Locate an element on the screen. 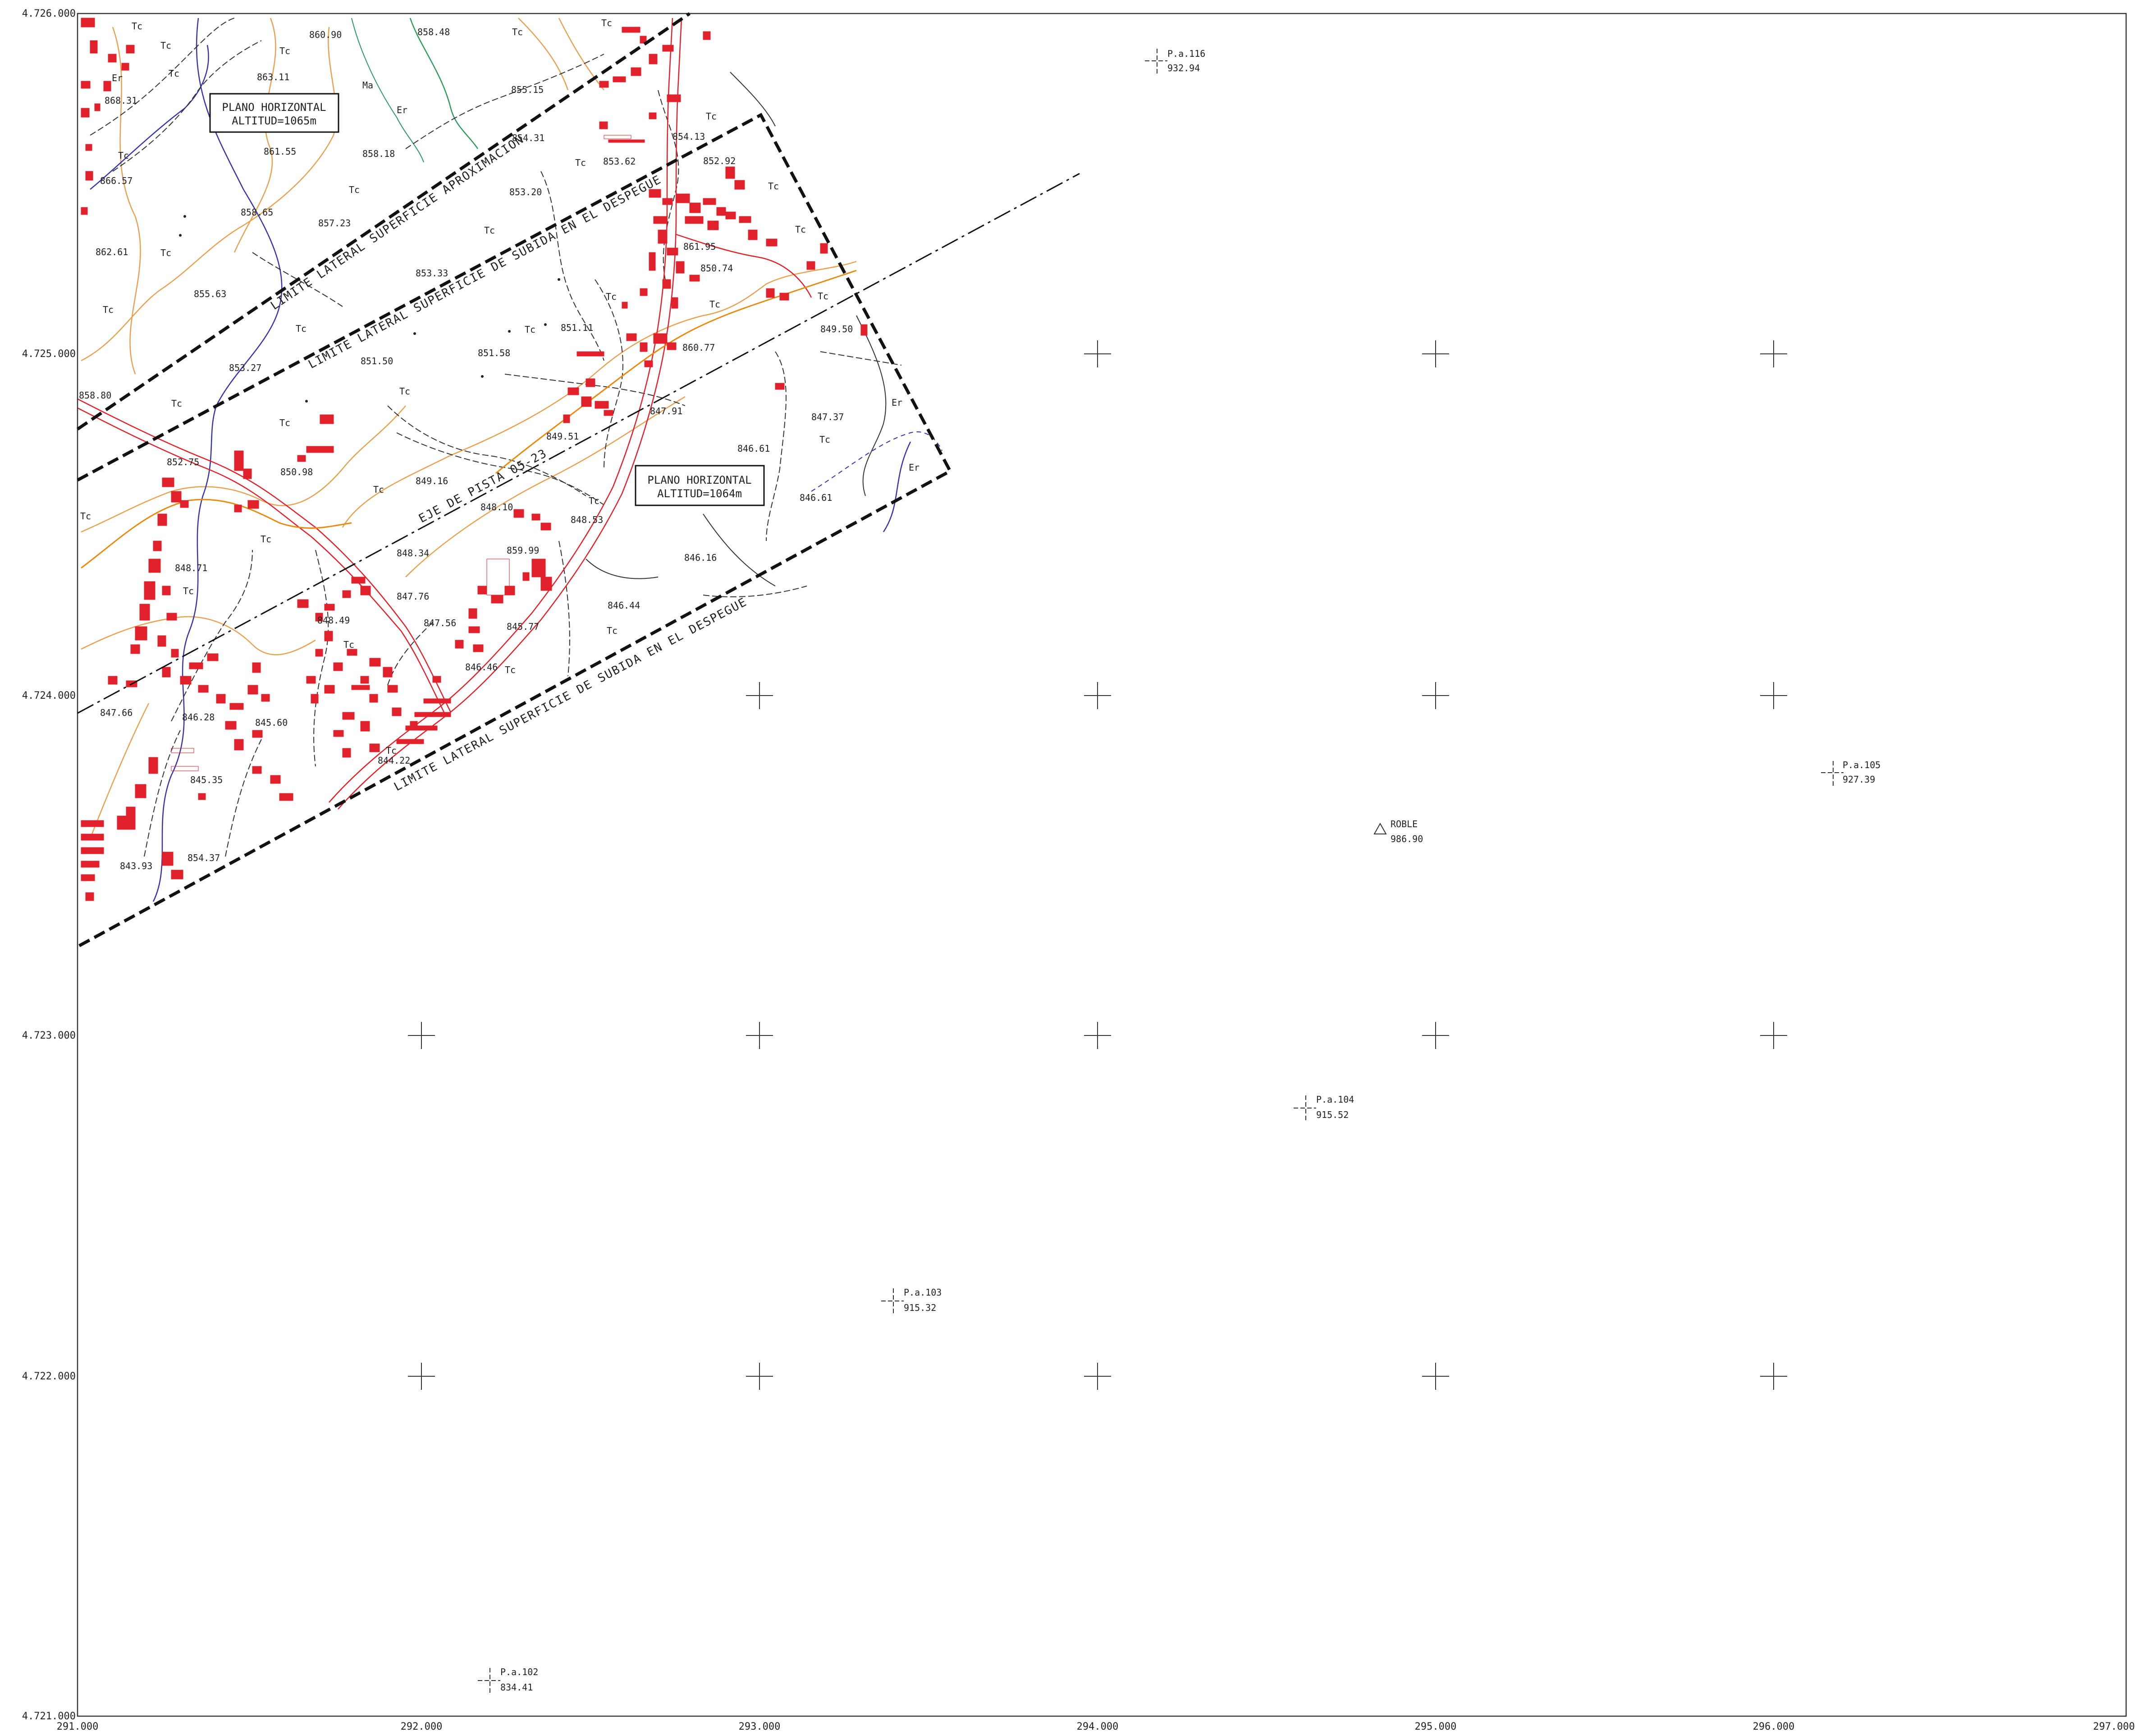 Image resolution: width=2141 pixels, height=1736 pixels. spot-height: 847.56 is located at coordinates (440, 623).